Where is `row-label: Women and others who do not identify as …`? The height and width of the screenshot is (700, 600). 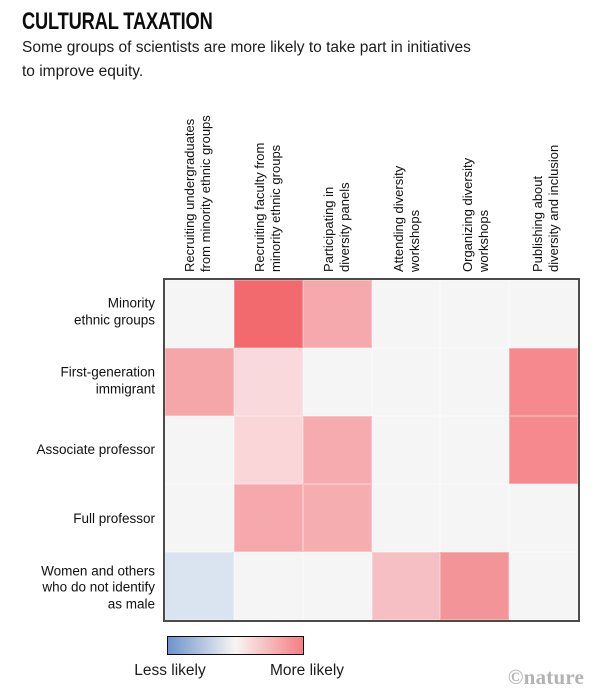 row-label: Women and others who do not identify as … is located at coordinates (98, 586).